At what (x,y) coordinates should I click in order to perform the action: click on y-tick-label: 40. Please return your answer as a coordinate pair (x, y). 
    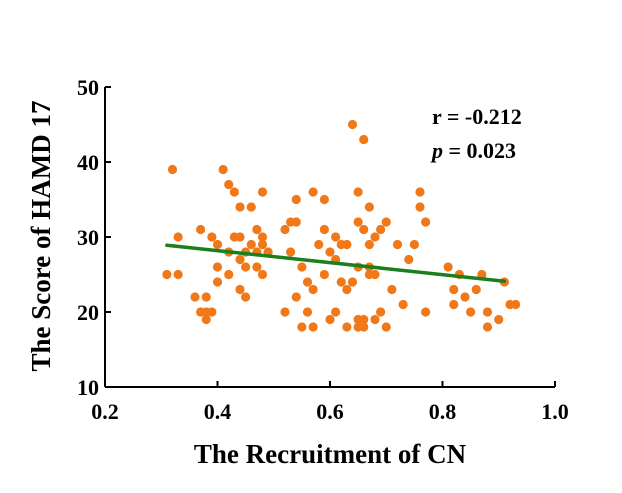
    Looking at the image, I should click on (88, 162).